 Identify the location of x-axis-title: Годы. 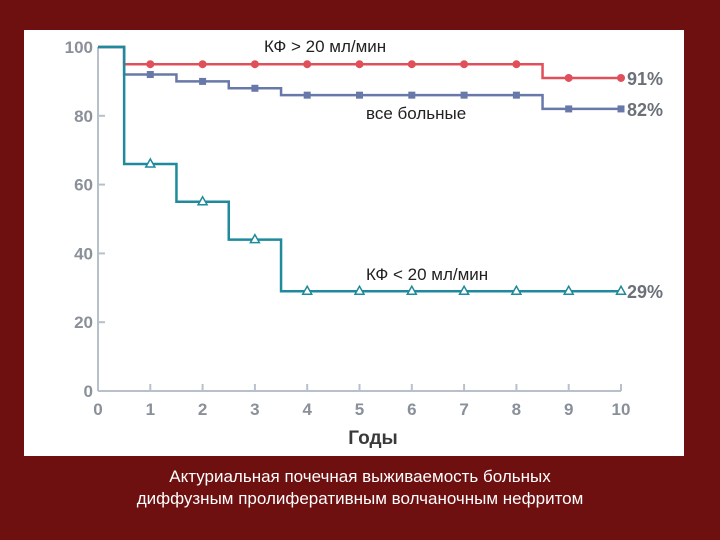
(372, 438).